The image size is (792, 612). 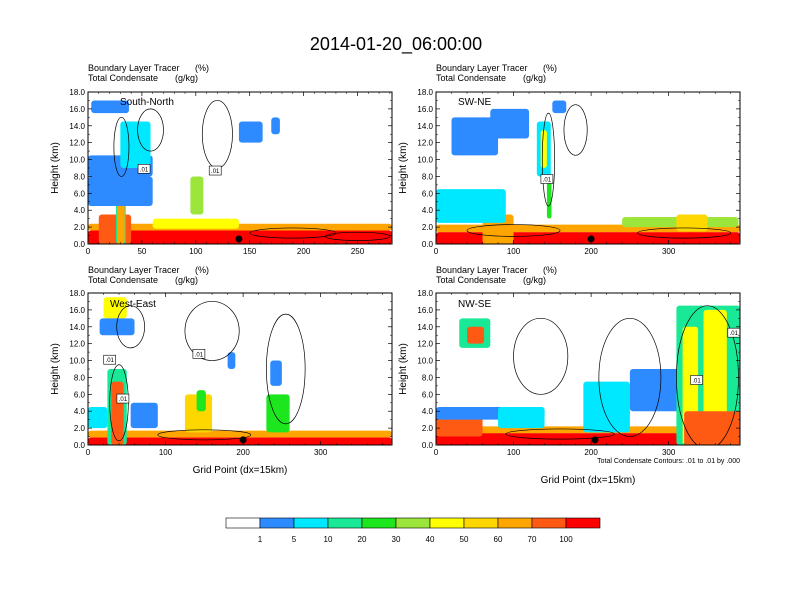 What do you see at coordinates (436, 251) in the screenshot?
I see `x-tick-label: 0` at bounding box center [436, 251].